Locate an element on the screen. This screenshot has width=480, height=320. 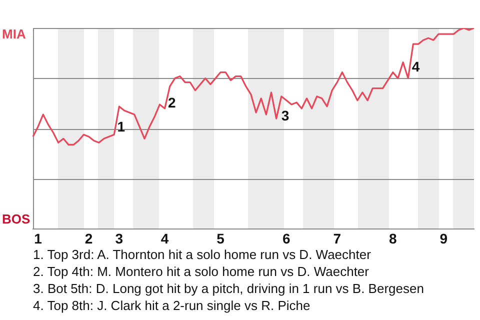
x-tick-label: 4 is located at coordinates (164, 238).